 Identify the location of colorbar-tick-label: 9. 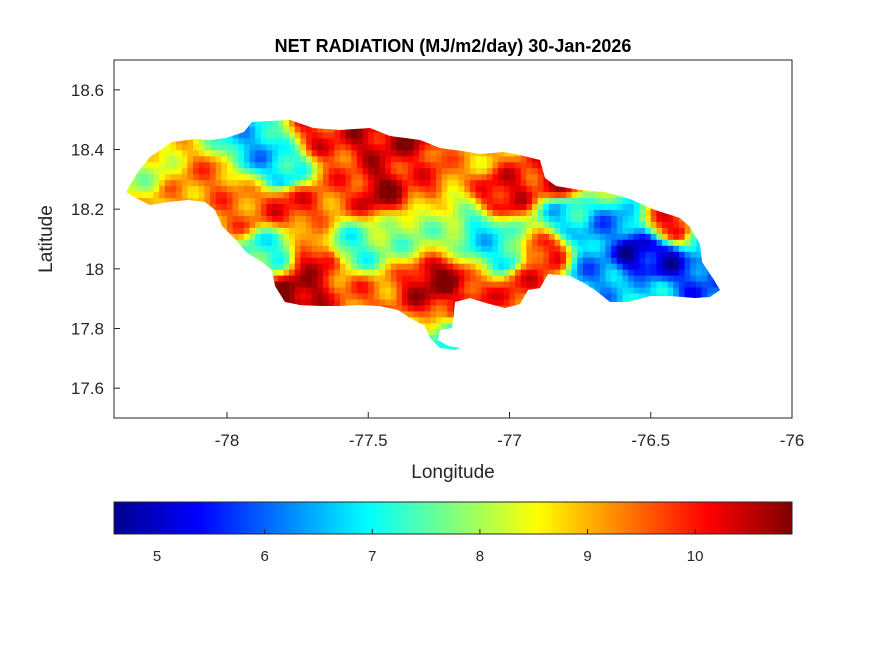
(587, 556).